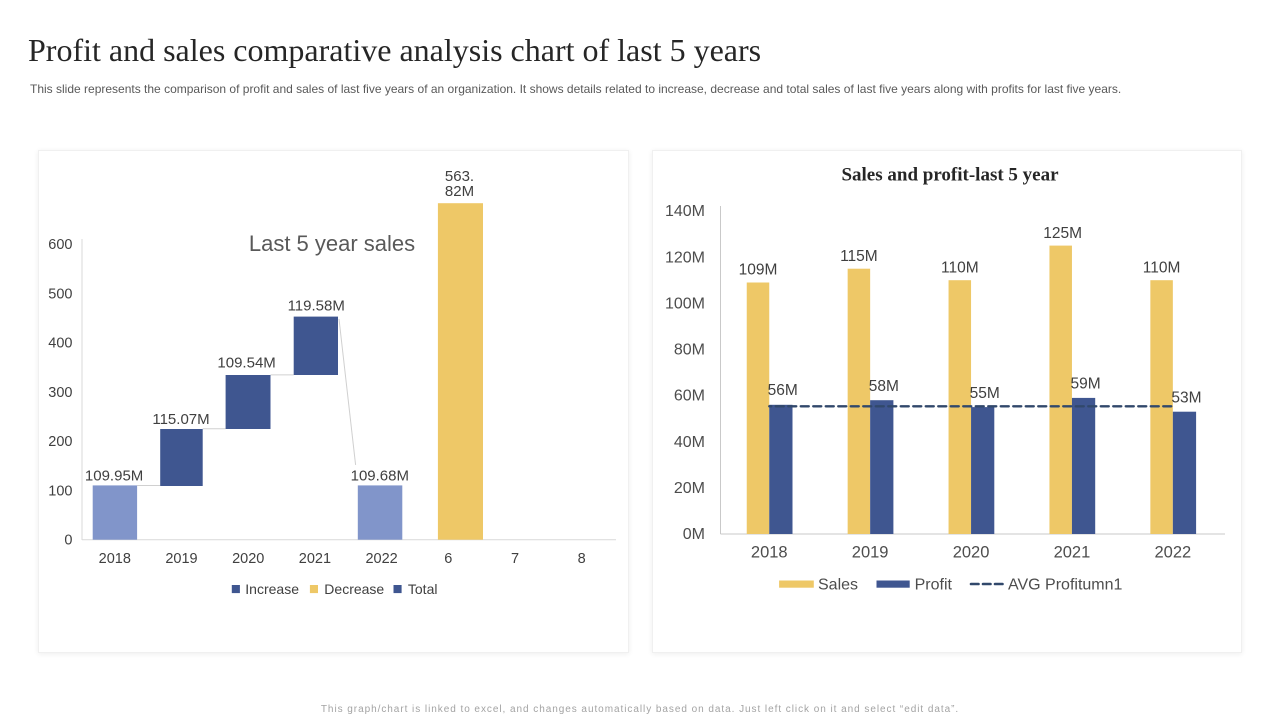  Describe the element at coordinates (689, 396) in the screenshot. I see `svg-text: 60M` at that location.